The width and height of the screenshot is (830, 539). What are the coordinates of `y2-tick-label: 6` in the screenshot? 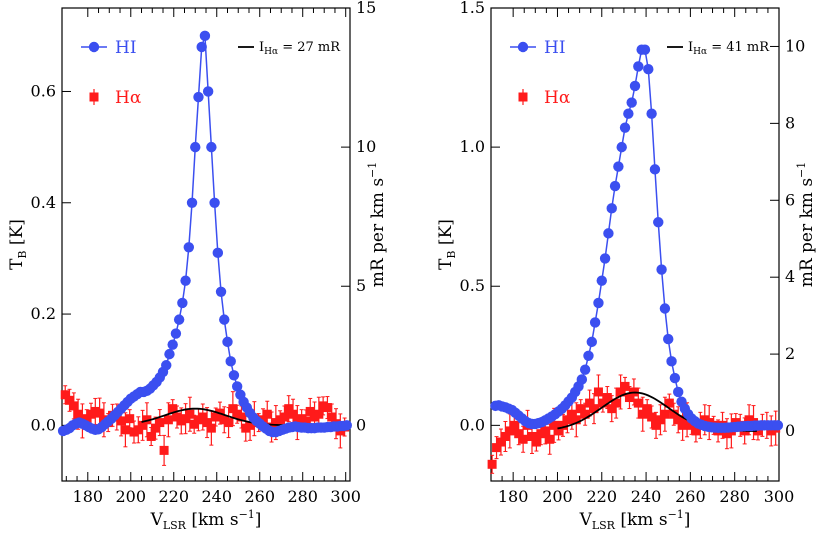 It's located at (790, 199).